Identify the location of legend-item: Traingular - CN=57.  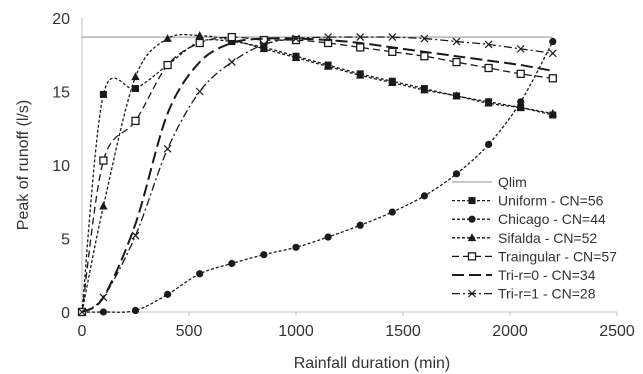
(534, 256).